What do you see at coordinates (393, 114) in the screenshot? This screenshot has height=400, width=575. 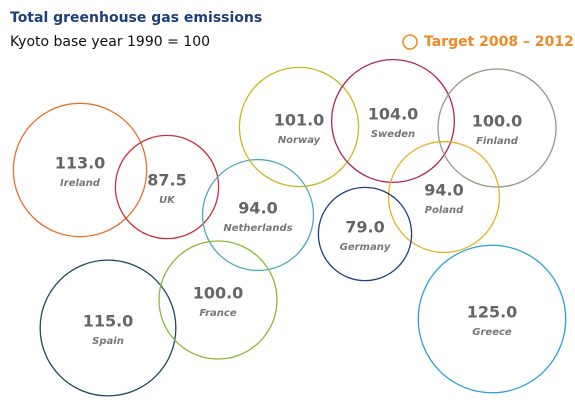 I see `value-label: 104.0` at bounding box center [393, 114].